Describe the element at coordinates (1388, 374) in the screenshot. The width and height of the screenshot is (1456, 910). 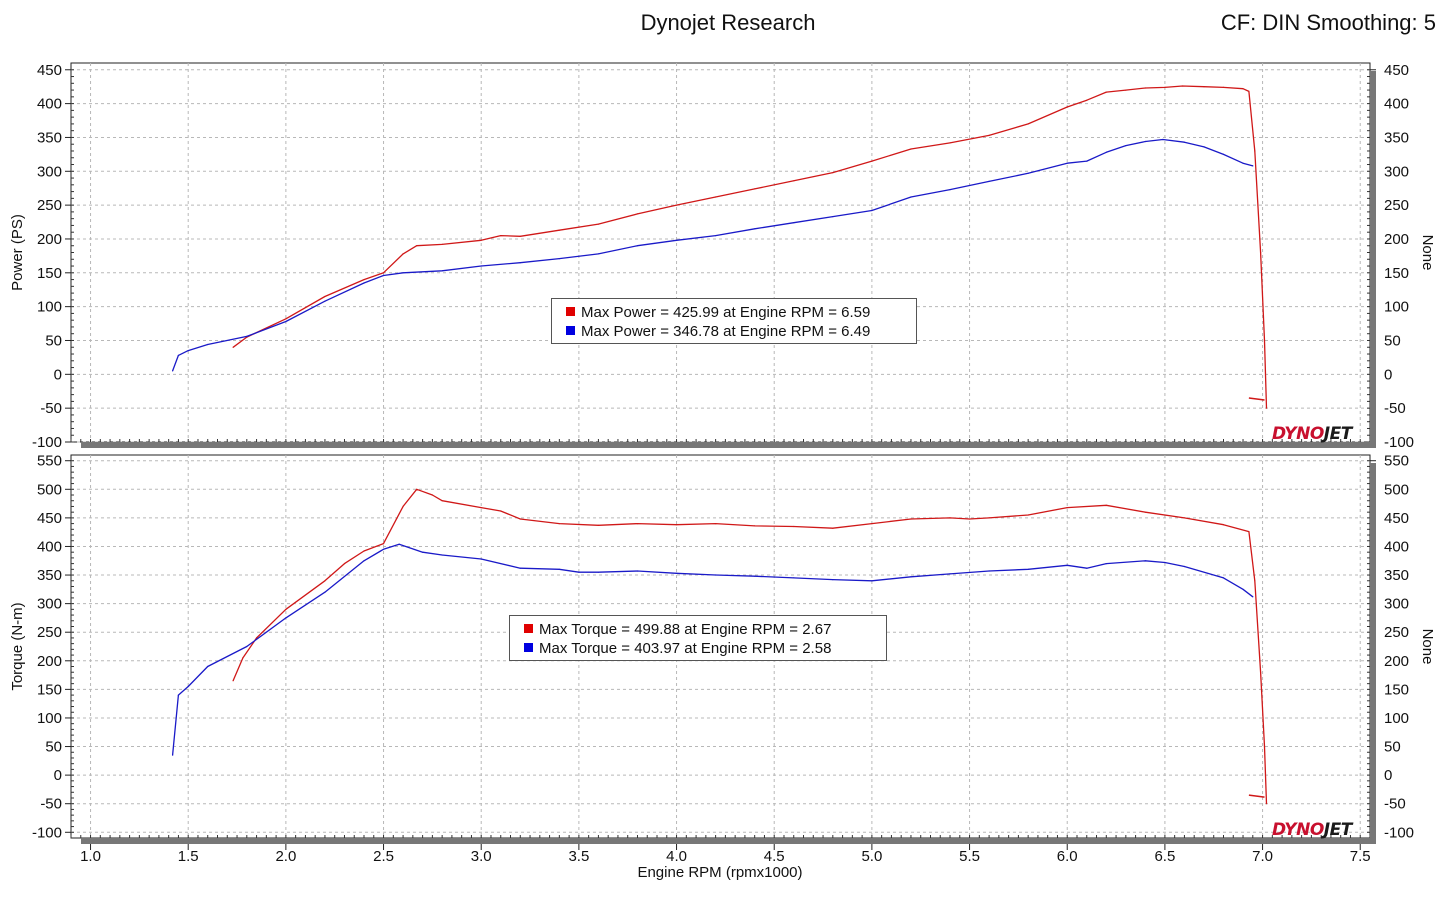
I see `power-y-tick-label-right: 0` at that location.